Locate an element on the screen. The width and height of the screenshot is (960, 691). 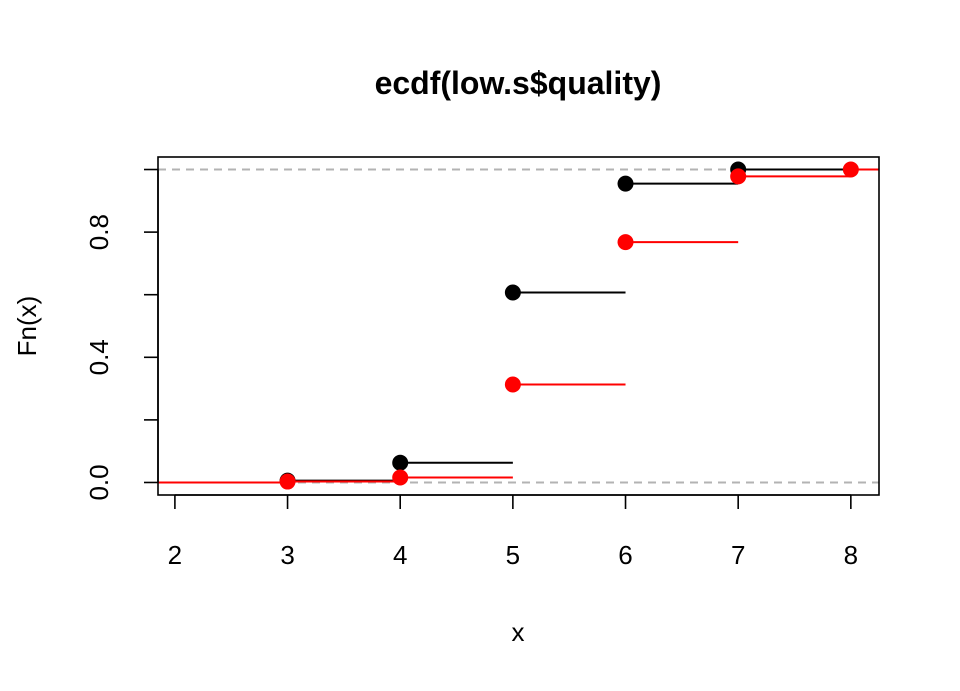
y-axis-label: Fn(x) is located at coordinates (27, 326).